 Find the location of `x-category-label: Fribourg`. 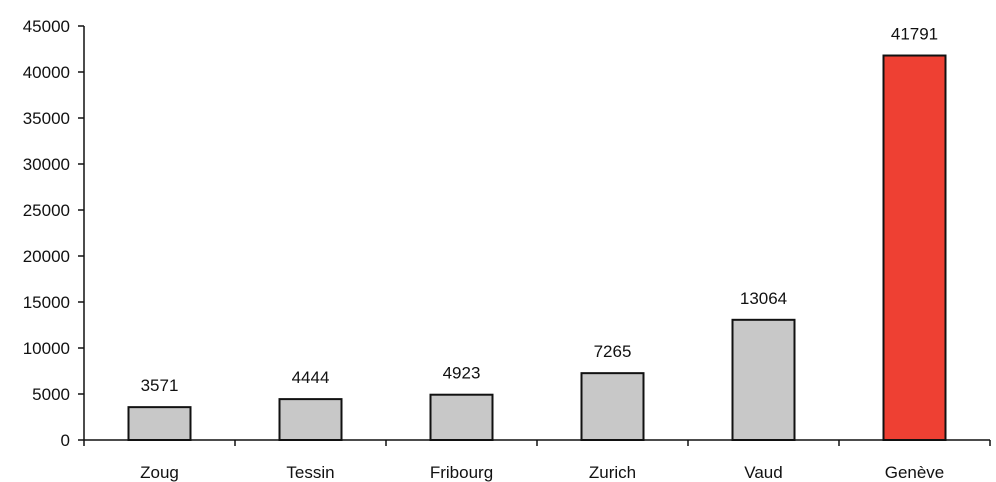

x-category-label: Fribourg is located at coordinates (461, 472).